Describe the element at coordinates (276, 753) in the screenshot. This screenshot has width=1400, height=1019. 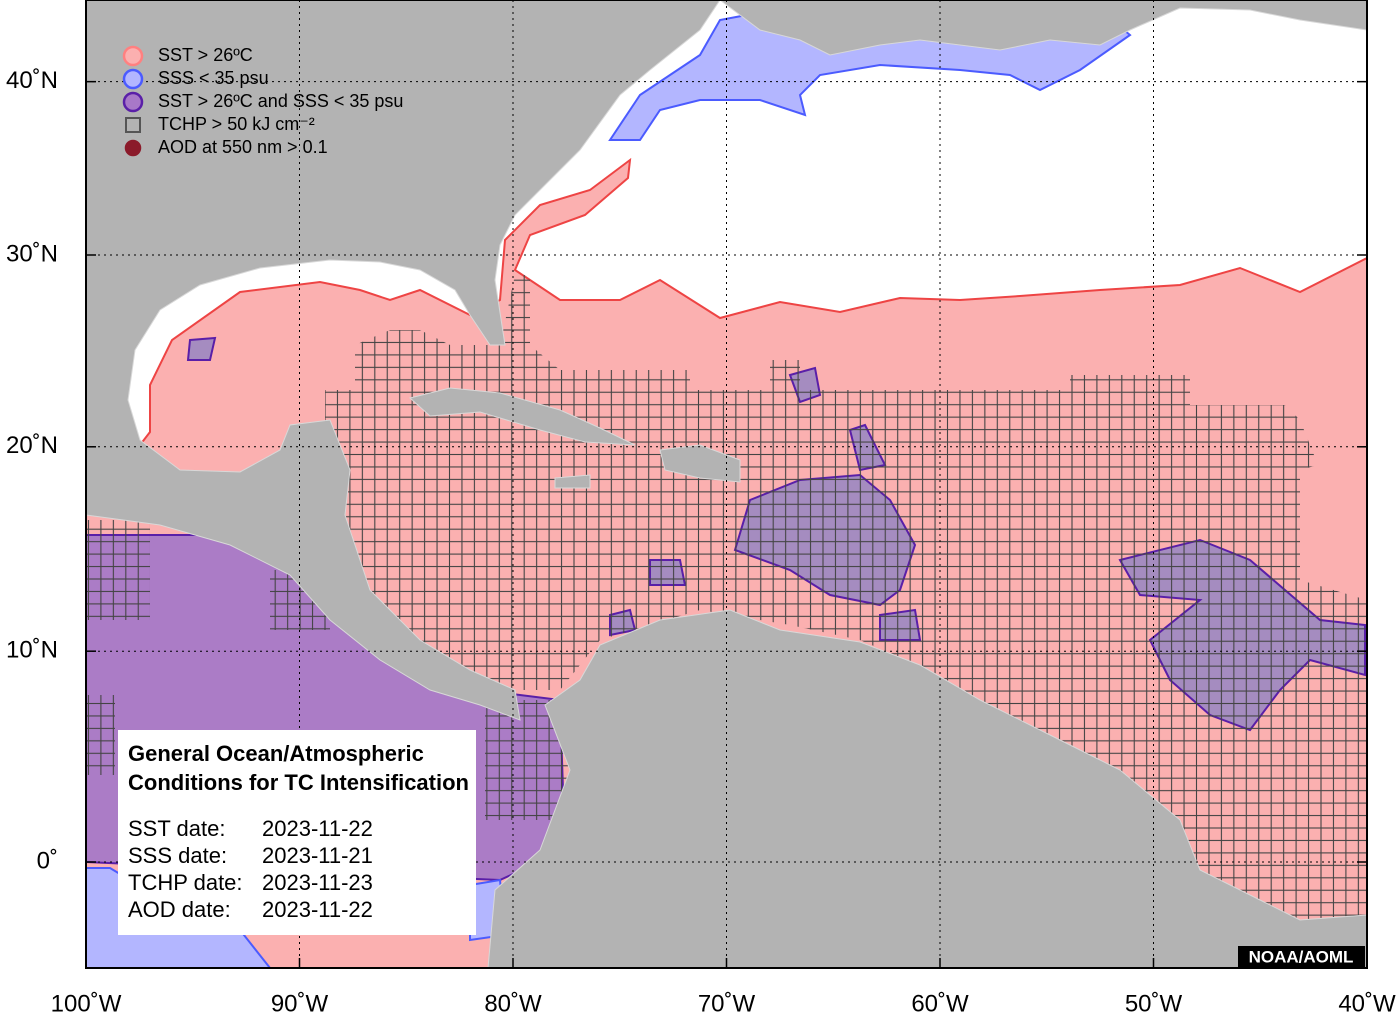
I see `info-title: General Ocean/Atmospheric` at that location.